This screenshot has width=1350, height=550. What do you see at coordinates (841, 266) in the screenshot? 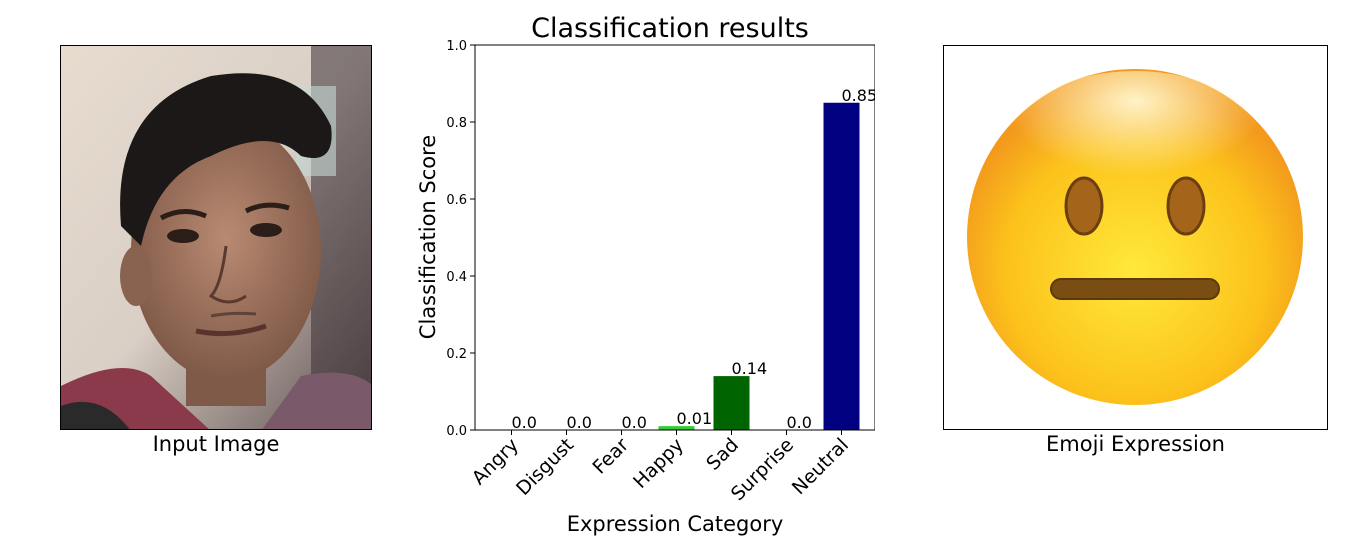
I see `bar-neutral` at bounding box center [841, 266].